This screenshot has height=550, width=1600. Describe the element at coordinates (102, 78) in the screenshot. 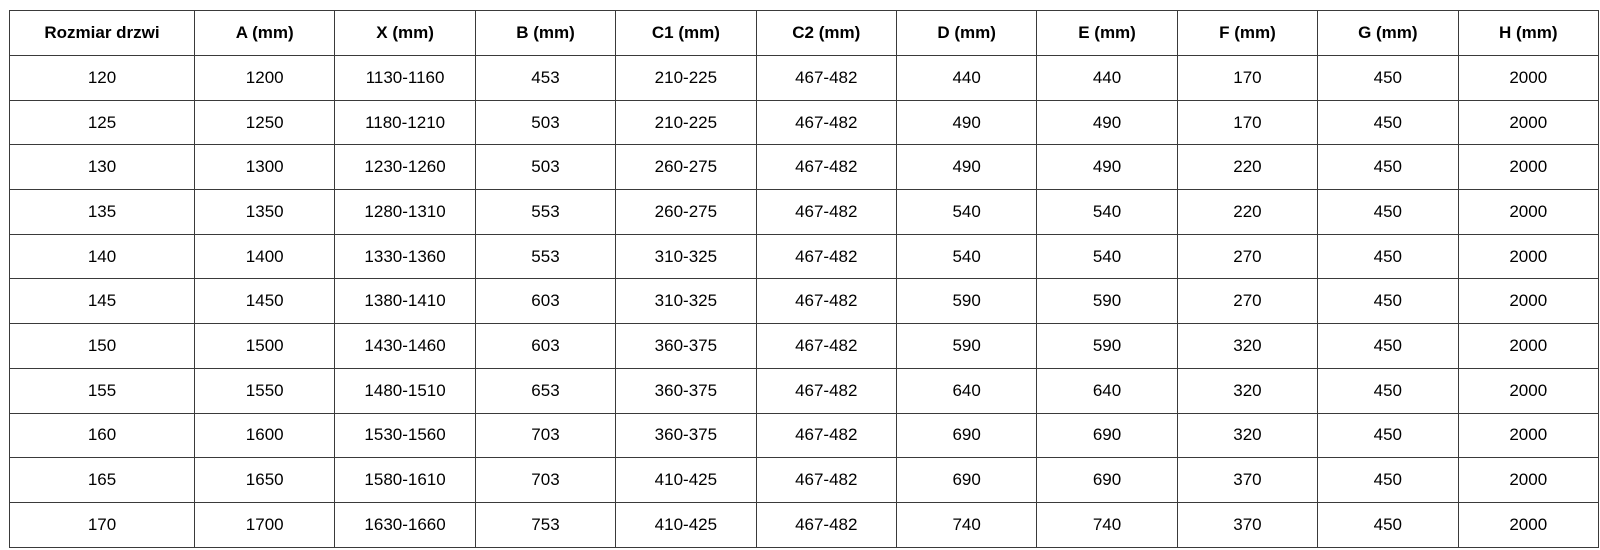

I see `table-cell: 120` at that location.